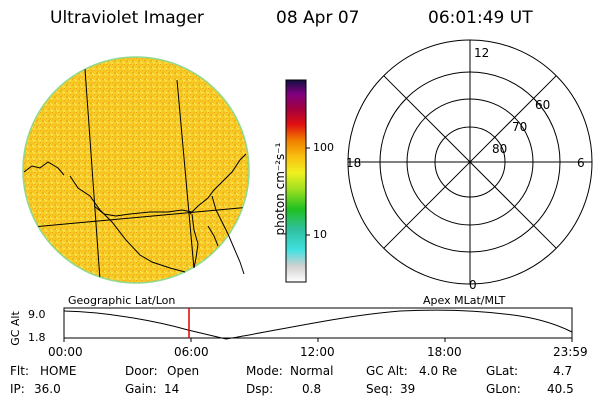 This screenshot has height=400, width=600. What do you see at coordinates (354, 163) in the screenshot?
I see `mlt-label-18: 18` at bounding box center [354, 163].